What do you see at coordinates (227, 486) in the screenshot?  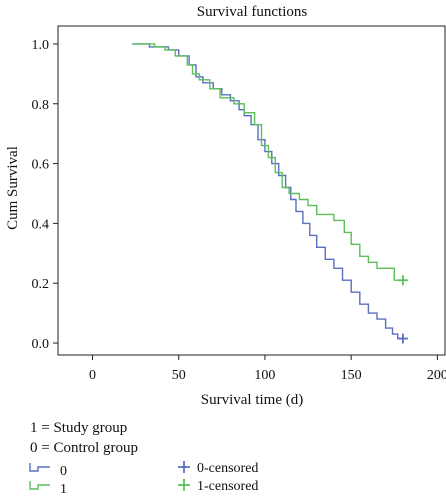 I see `legend-label: 1-censored` at bounding box center [227, 486].